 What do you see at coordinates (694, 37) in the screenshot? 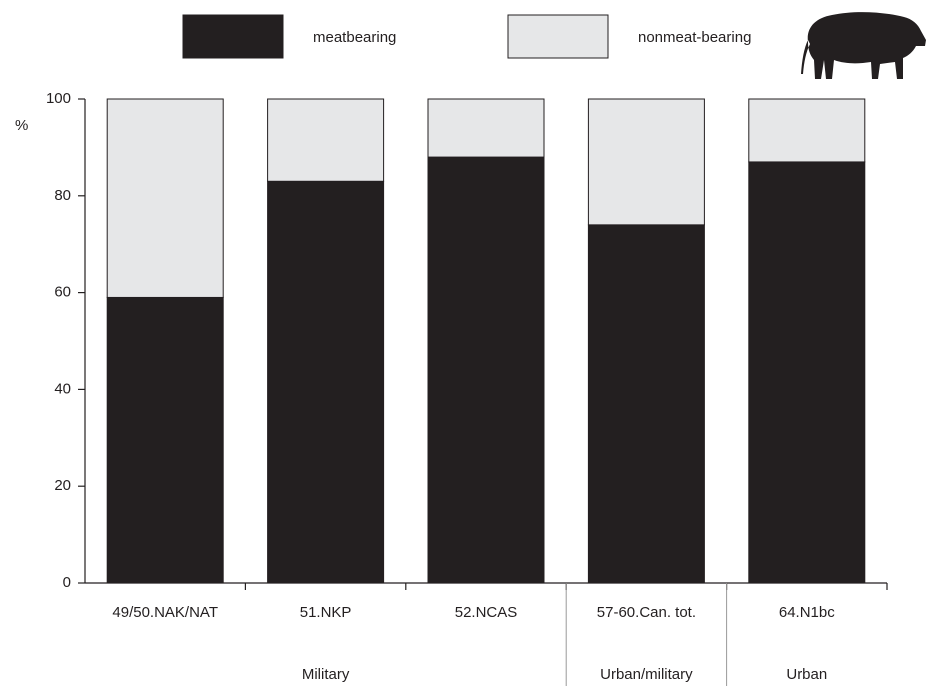
I see `legend-label: nonmeat-bearing` at bounding box center [694, 37].